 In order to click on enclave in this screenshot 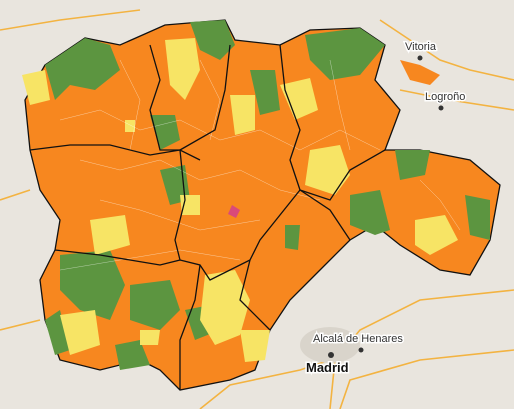, I will do `click(420, 72)`.